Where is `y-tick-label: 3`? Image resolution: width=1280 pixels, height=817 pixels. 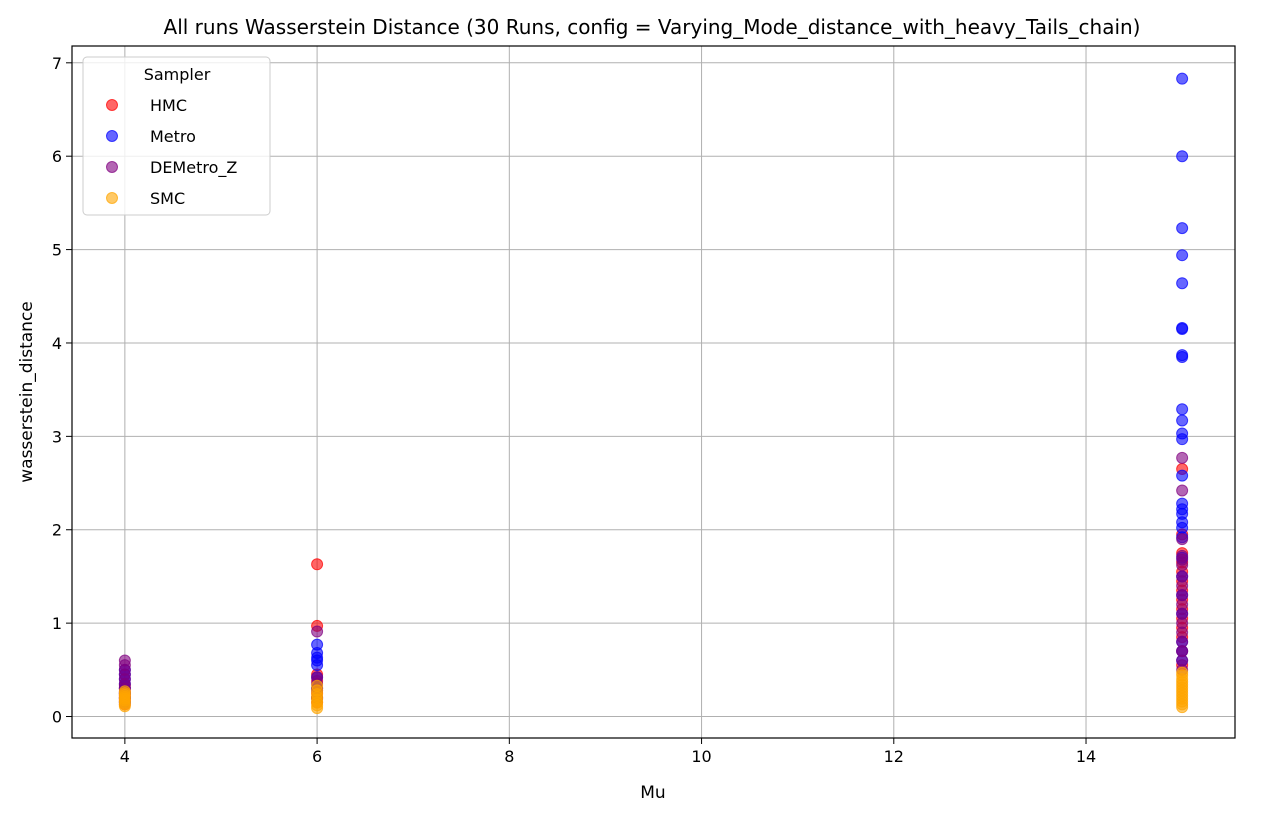 y-tick-label: 3 is located at coordinates (57, 436).